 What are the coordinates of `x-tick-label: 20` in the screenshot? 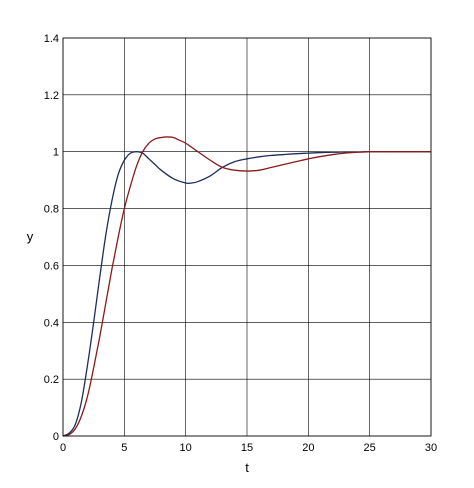 It's located at (308, 448).